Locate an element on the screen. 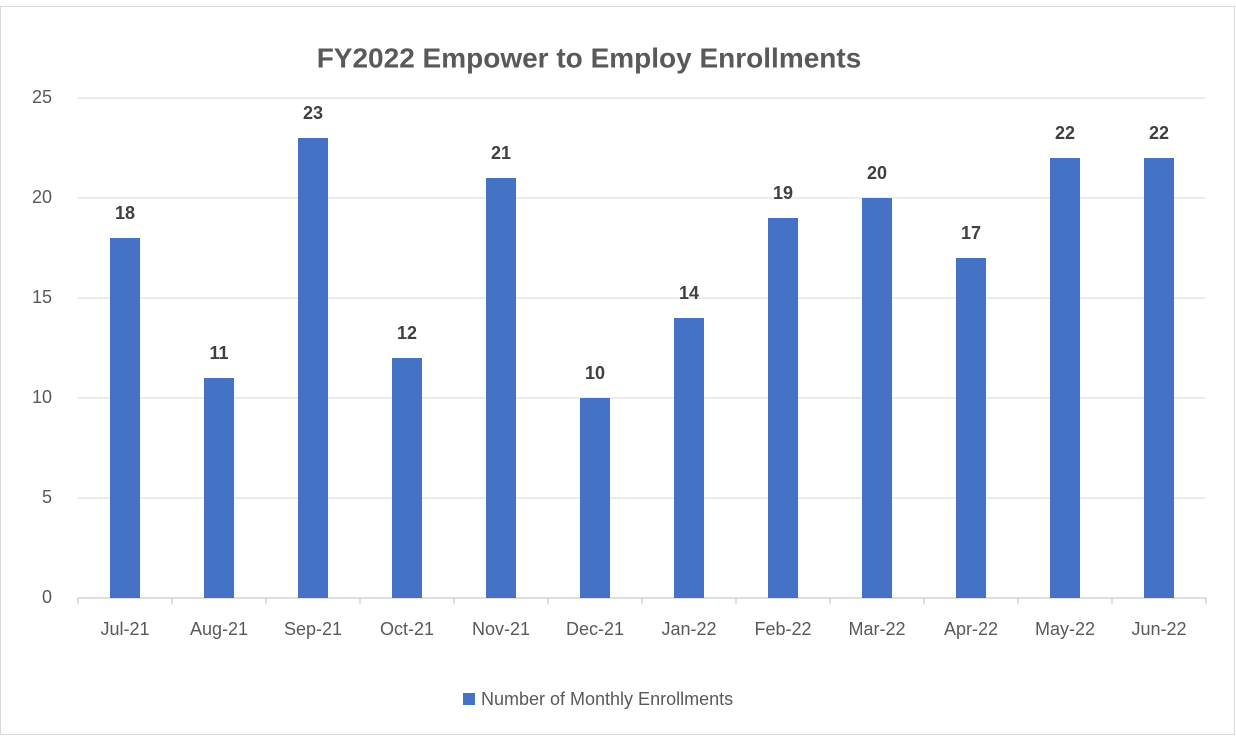 Image resolution: width=1236 pixels, height=736 pixels. x-tick-label: Feb-22 is located at coordinates (782, 629).